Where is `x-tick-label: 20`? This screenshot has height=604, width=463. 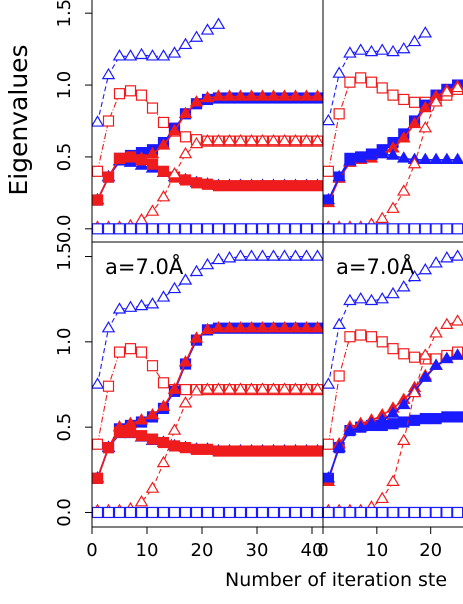 x-tick-label: 20 is located at coordinates (202, 550).